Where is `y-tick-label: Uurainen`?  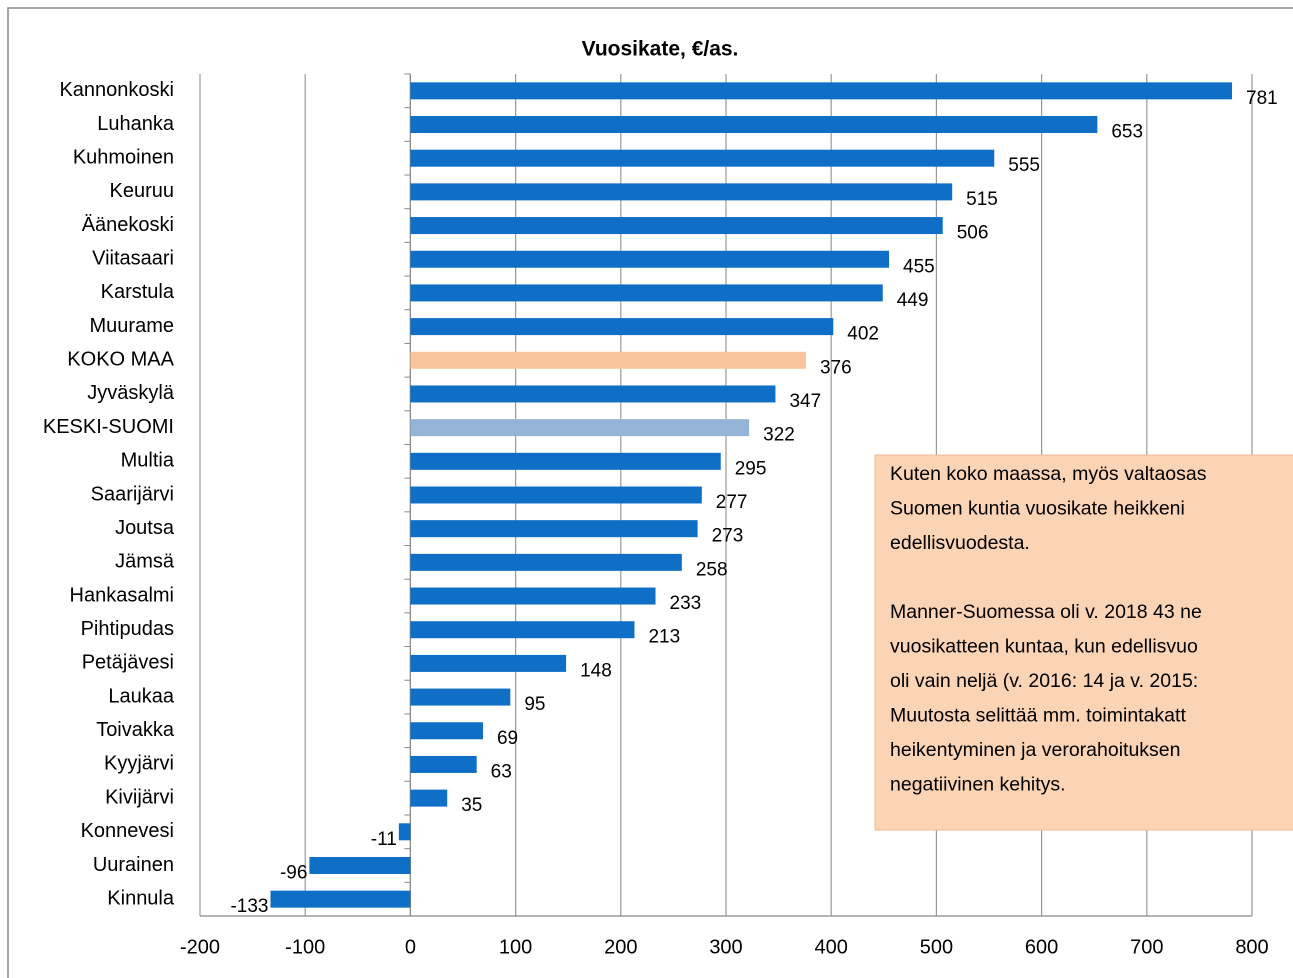 y-tick-label: Uurainen is located at coordinates (133, 865).